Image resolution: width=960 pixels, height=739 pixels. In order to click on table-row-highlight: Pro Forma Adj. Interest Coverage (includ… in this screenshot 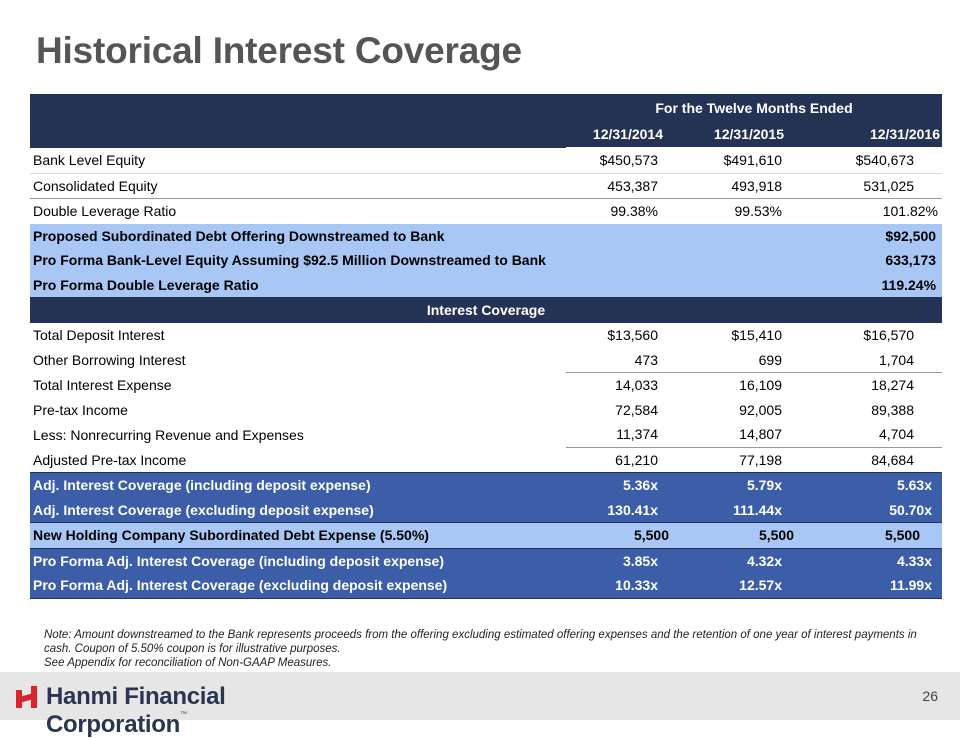, I will do `click(486, 560)`.